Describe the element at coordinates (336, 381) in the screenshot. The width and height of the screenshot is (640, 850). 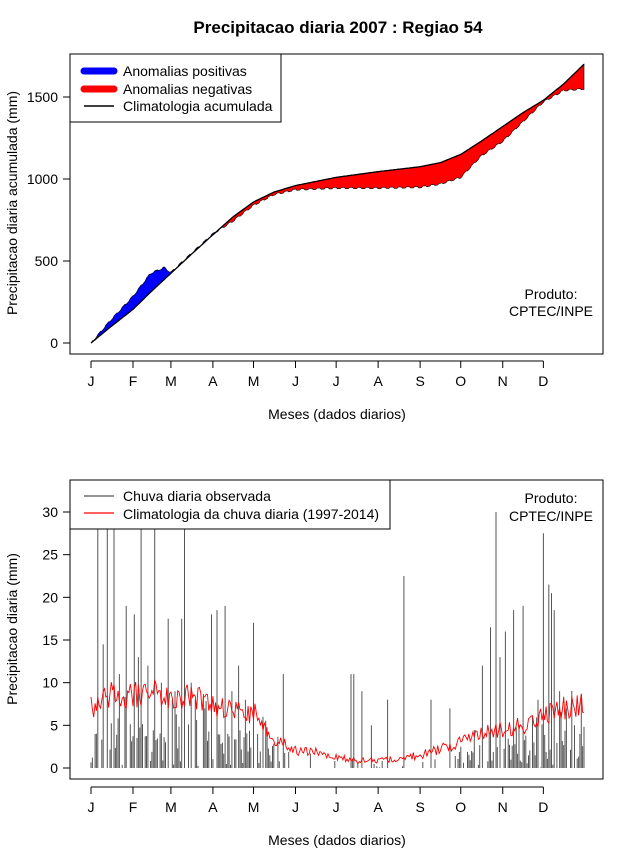
I see `cumulative-x-tick-label-6: J` at that location.